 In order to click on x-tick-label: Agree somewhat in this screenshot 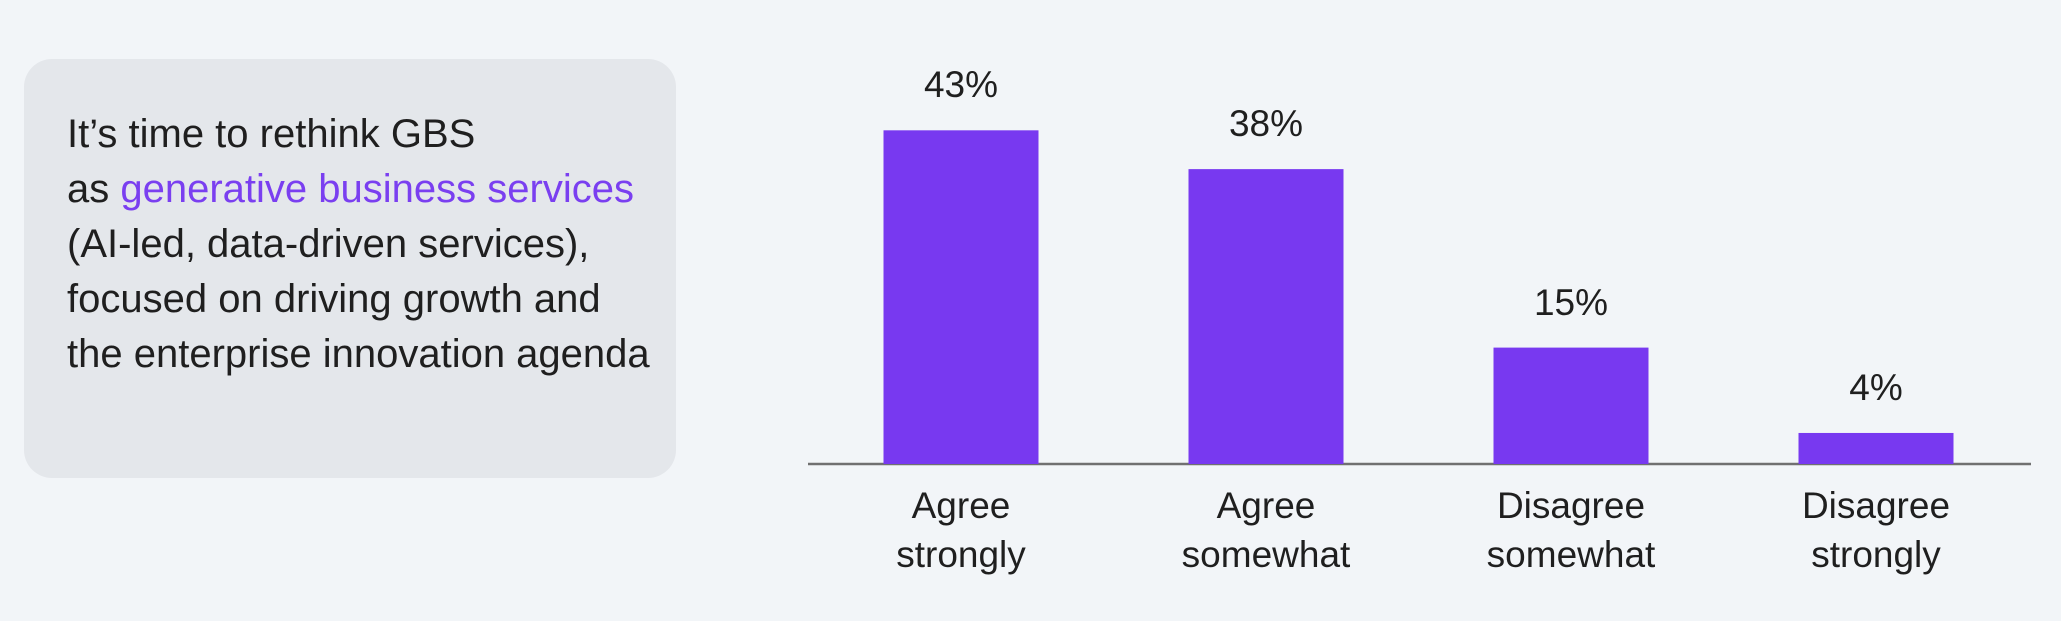, I will do `click(1266, 530)`.